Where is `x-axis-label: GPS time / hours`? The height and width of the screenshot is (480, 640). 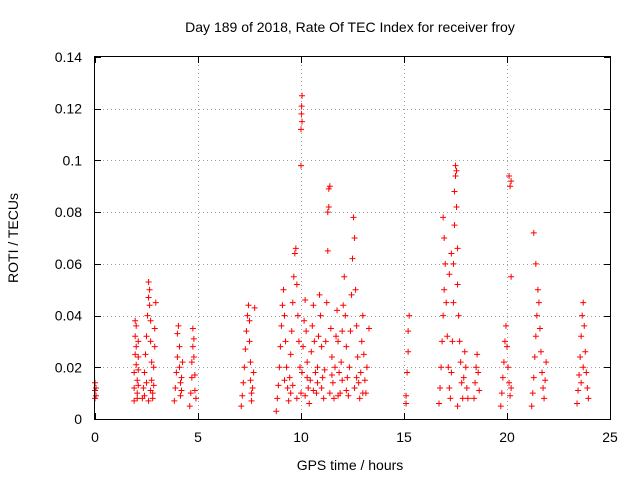 x-axis-label: GPS time / hours is located at coordinates (350, 465).